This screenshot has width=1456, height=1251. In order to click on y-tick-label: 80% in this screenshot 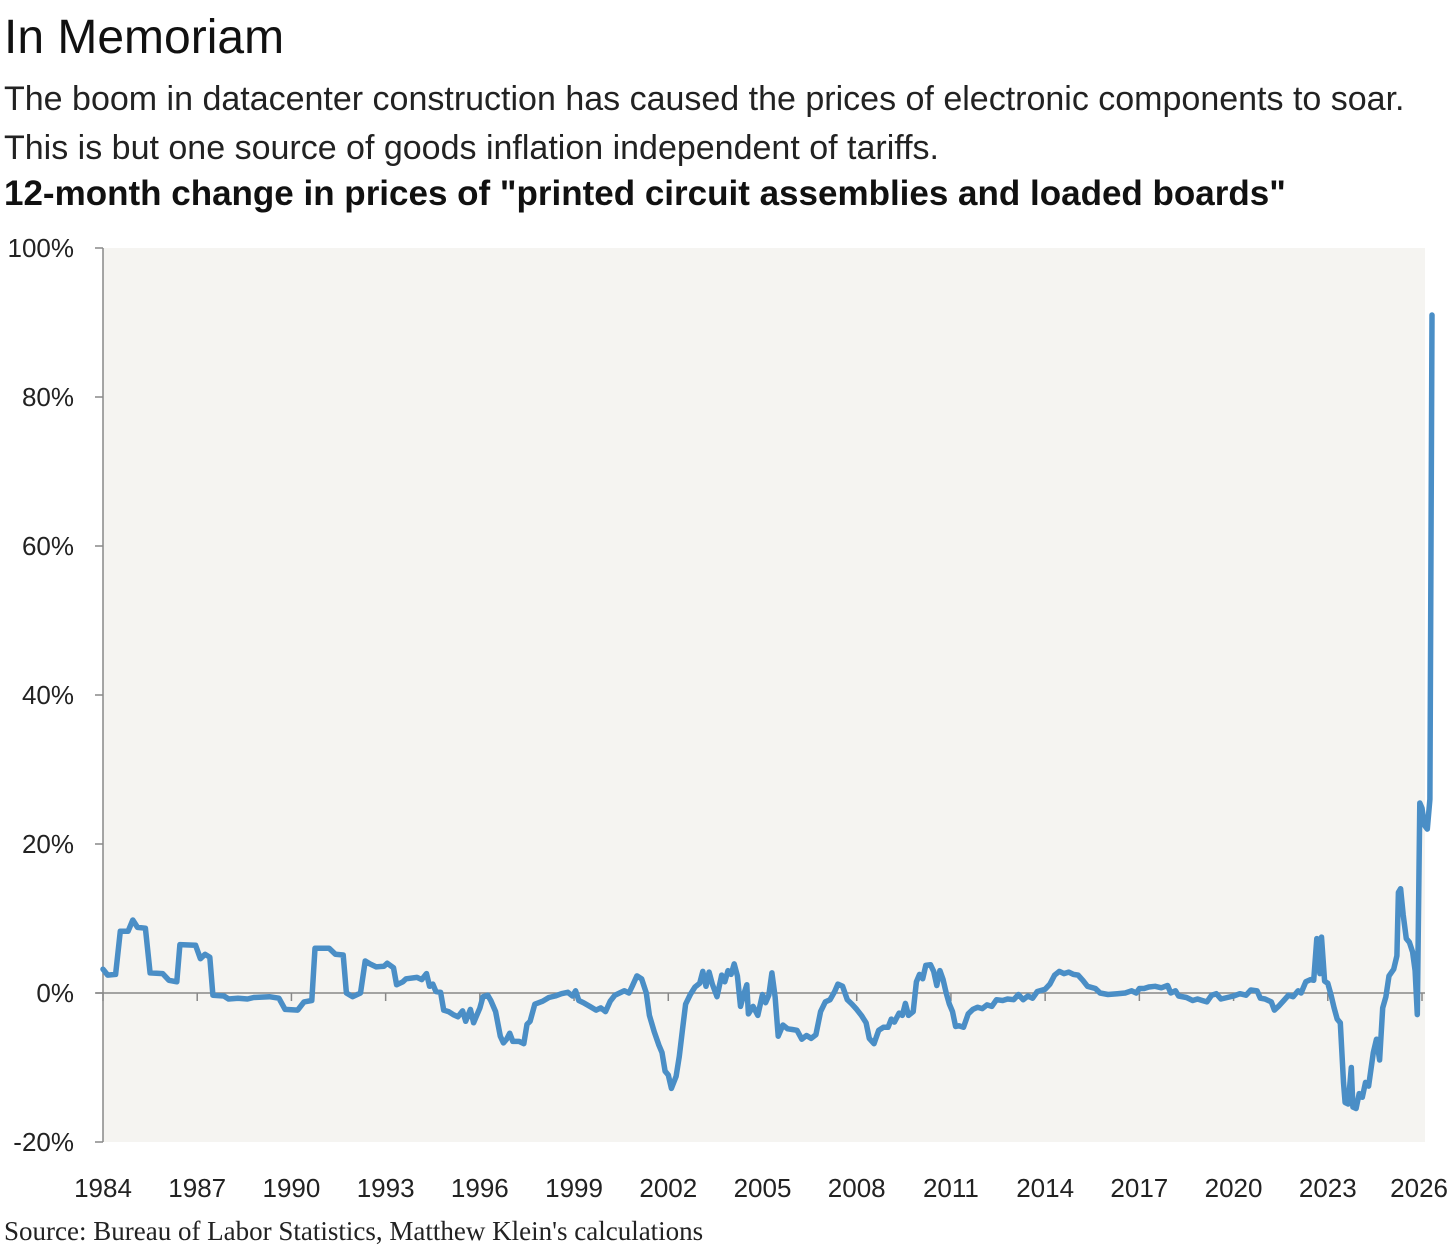, I will do `click(48, 397)`.